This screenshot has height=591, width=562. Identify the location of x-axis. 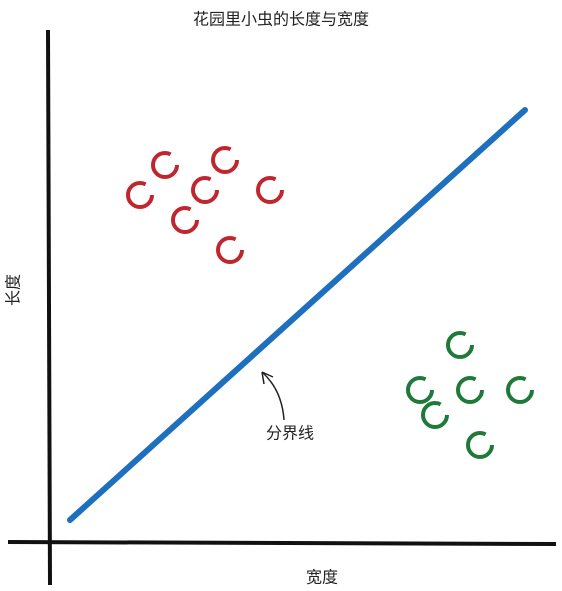
(282, 543).